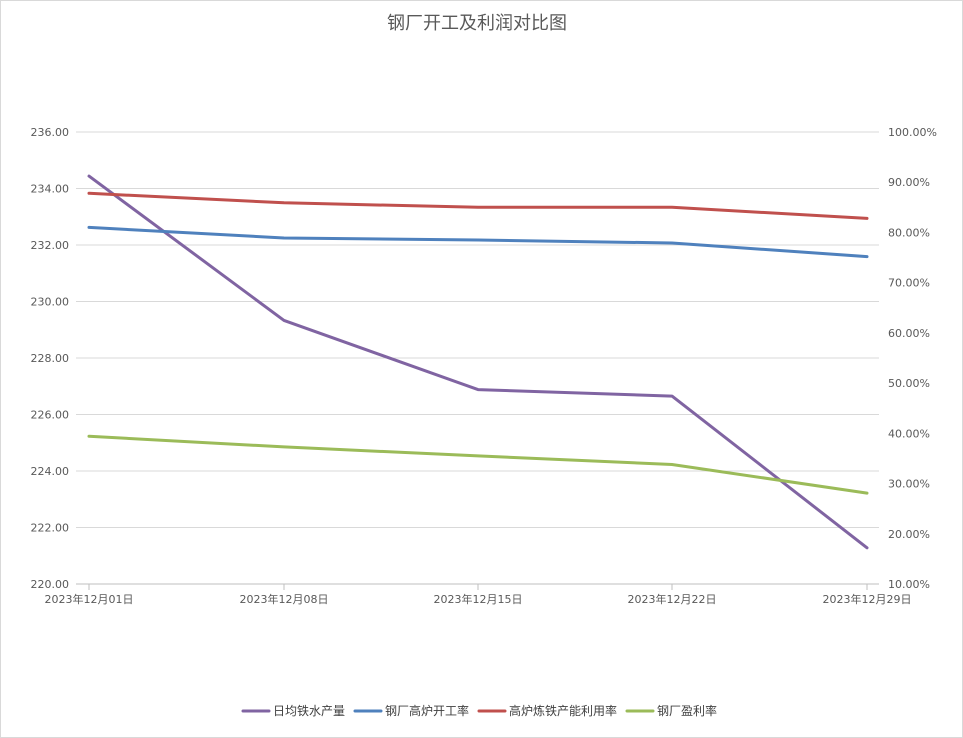  What do you see at coordinates (50, 584) in the screenshot?
I see `y-left-tick-label: 220.00` at bounding box center [50, 584].